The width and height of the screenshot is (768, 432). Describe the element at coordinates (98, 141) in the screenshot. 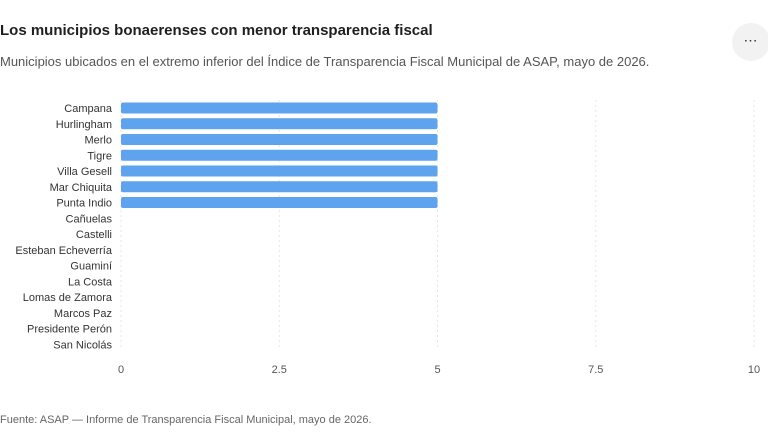

I see `category-label: Merlo` at that location.